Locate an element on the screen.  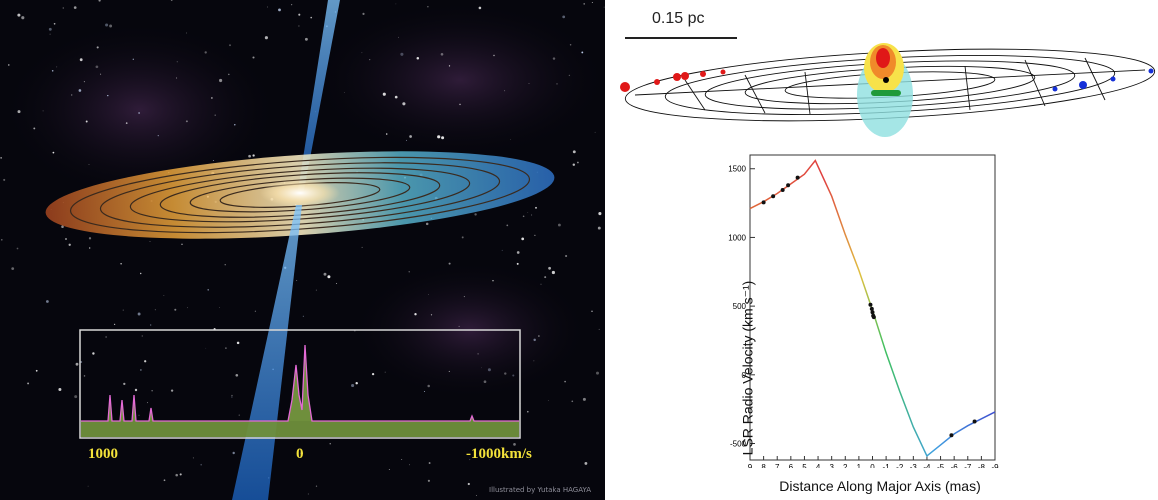
x-tick-label: 9 is located at coordinates (750, 465).